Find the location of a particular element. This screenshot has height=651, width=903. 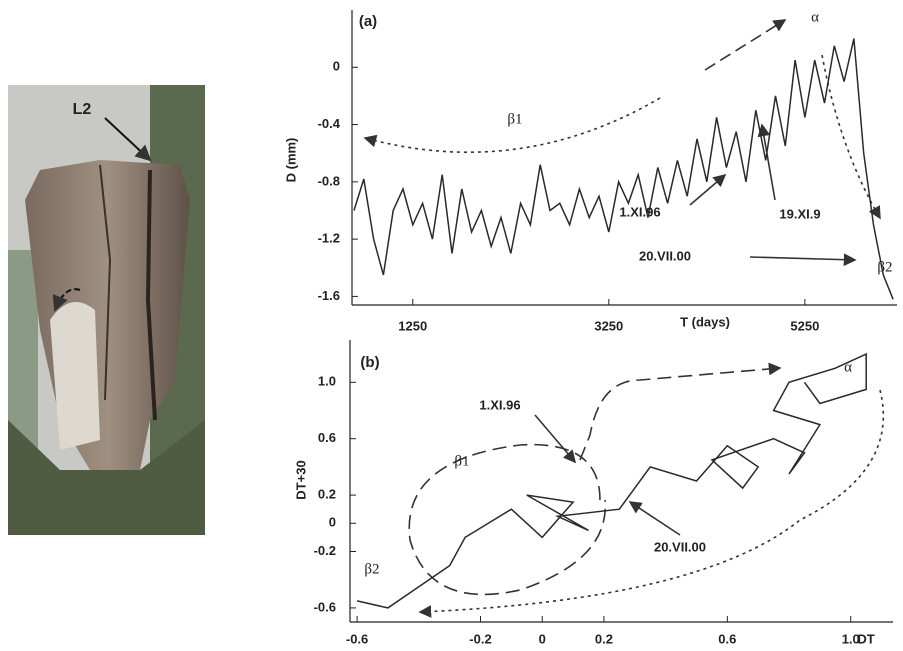

x-tick-label: 0.6 is located at coordinates (727, 638).